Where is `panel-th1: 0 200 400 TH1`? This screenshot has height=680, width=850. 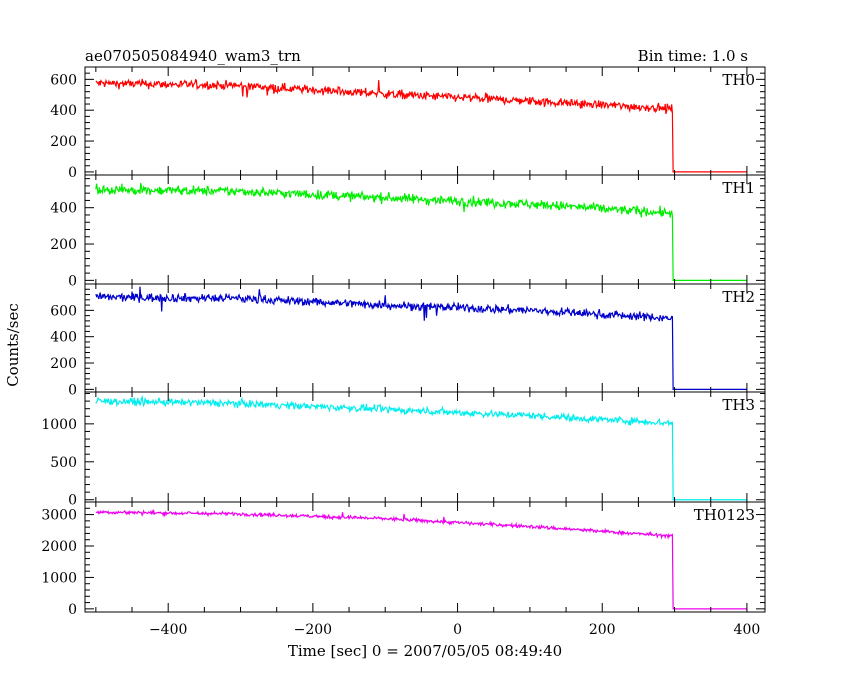
panel-th1: 0 200 400 TH1 is located at coordinates (408, 231).